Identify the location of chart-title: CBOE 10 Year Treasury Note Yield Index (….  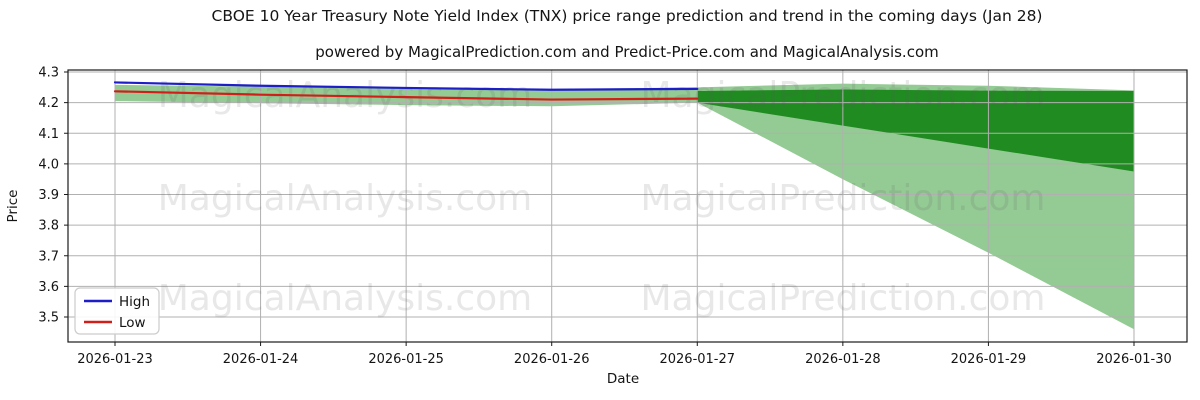
(627, 16).